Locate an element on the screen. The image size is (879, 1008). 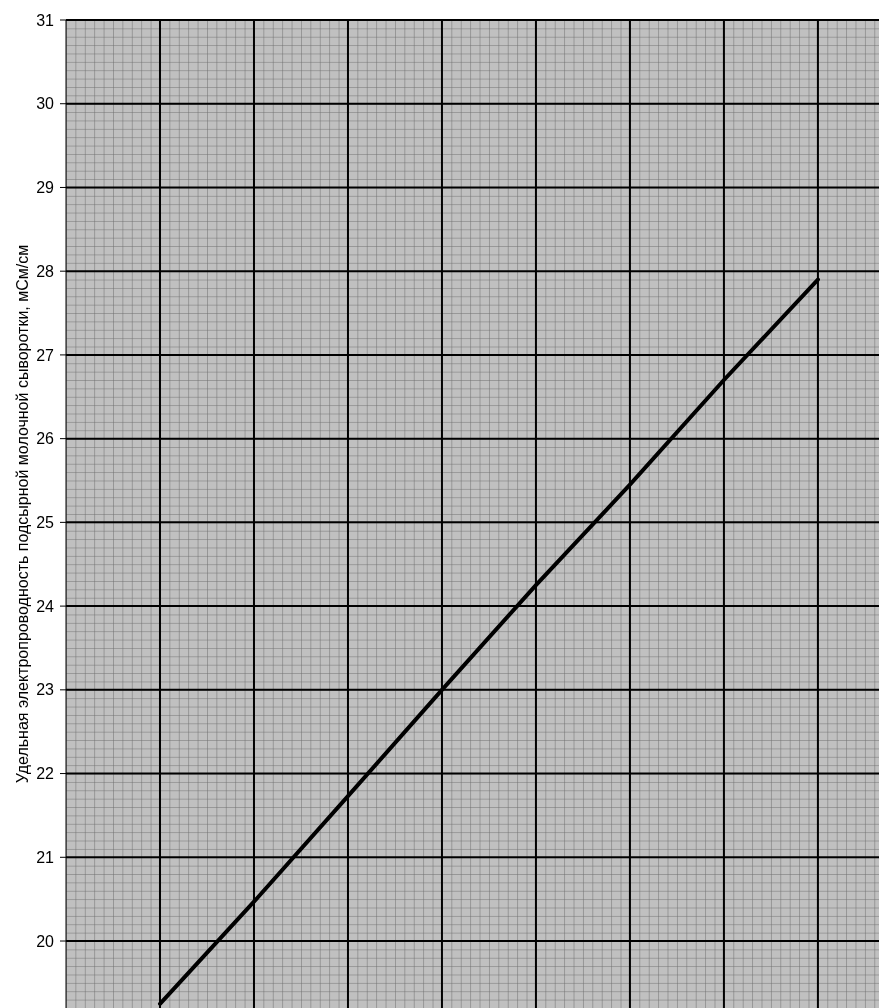
y-tick-label: 24 is located at coordinates (45, 606).